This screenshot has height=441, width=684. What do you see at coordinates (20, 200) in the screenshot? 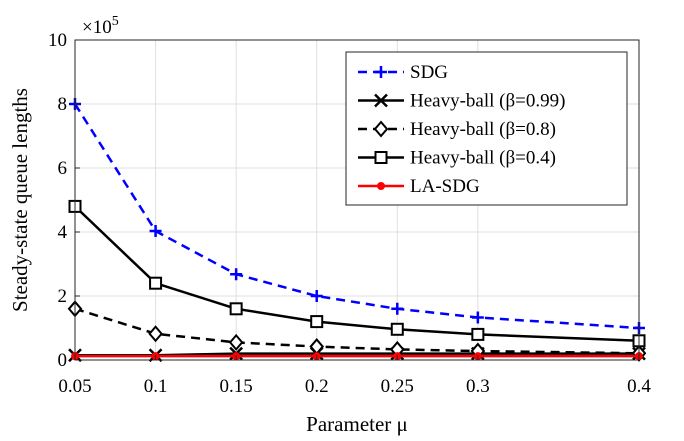
I see `y-axis-label: Steady-state queue lengths` at bounding box center [20, 200].